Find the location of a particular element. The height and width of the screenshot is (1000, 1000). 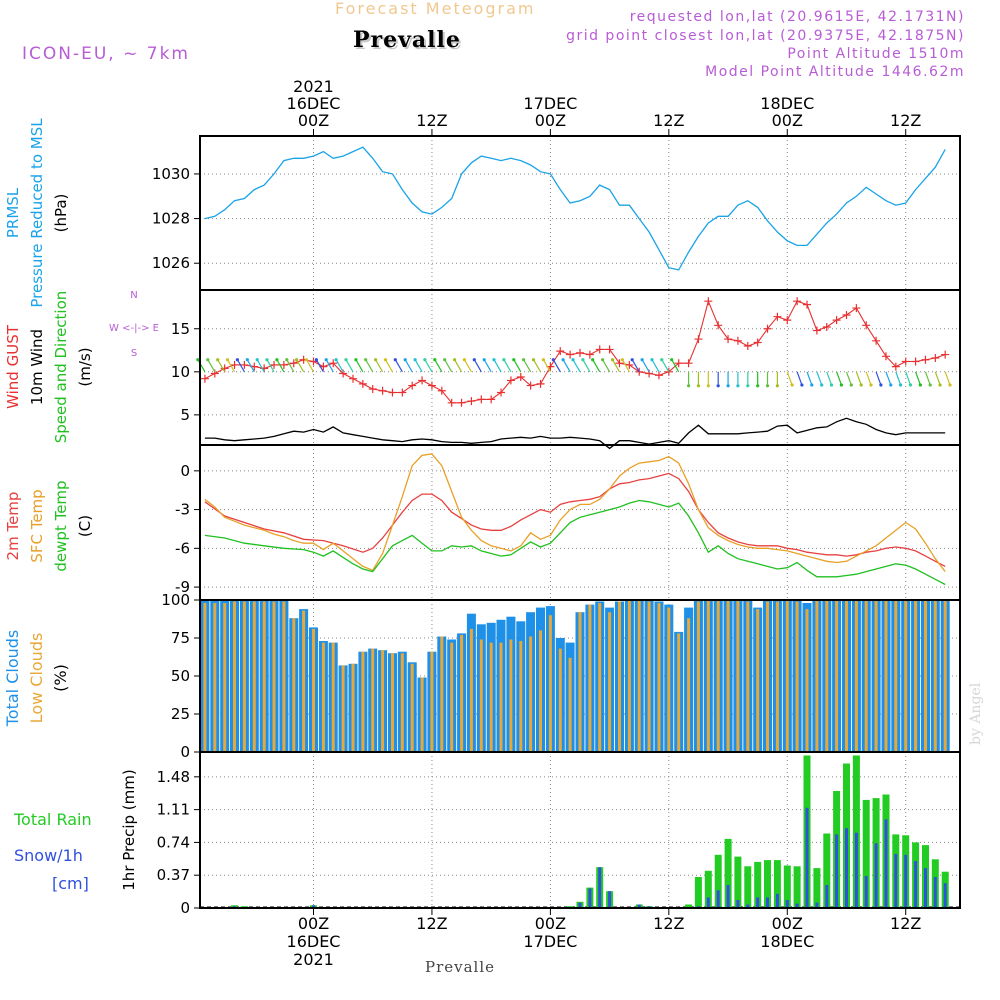

wind-axis-title: Speed and Direction is located at coordinates (61, 367).